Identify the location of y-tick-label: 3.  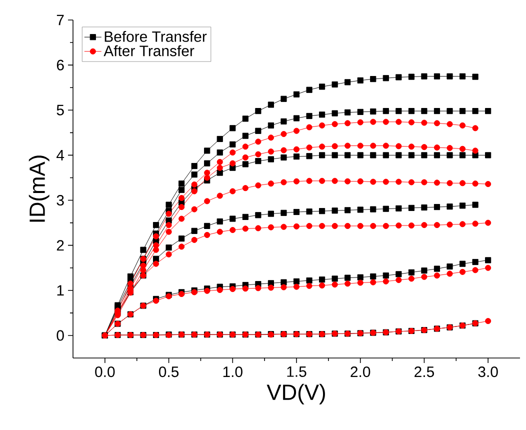
(60, 200).